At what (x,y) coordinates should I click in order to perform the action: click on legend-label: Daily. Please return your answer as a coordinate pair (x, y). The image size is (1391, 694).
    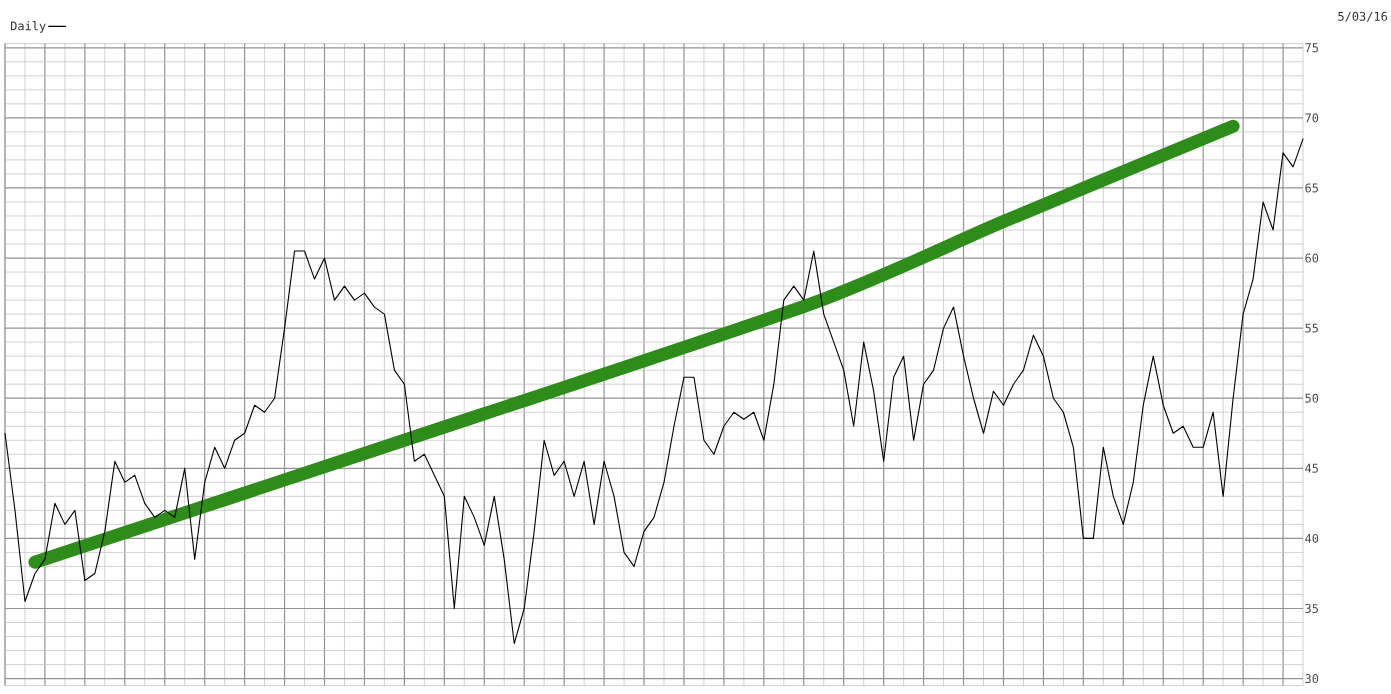
    Looking at the image, I should click on (28, 27).